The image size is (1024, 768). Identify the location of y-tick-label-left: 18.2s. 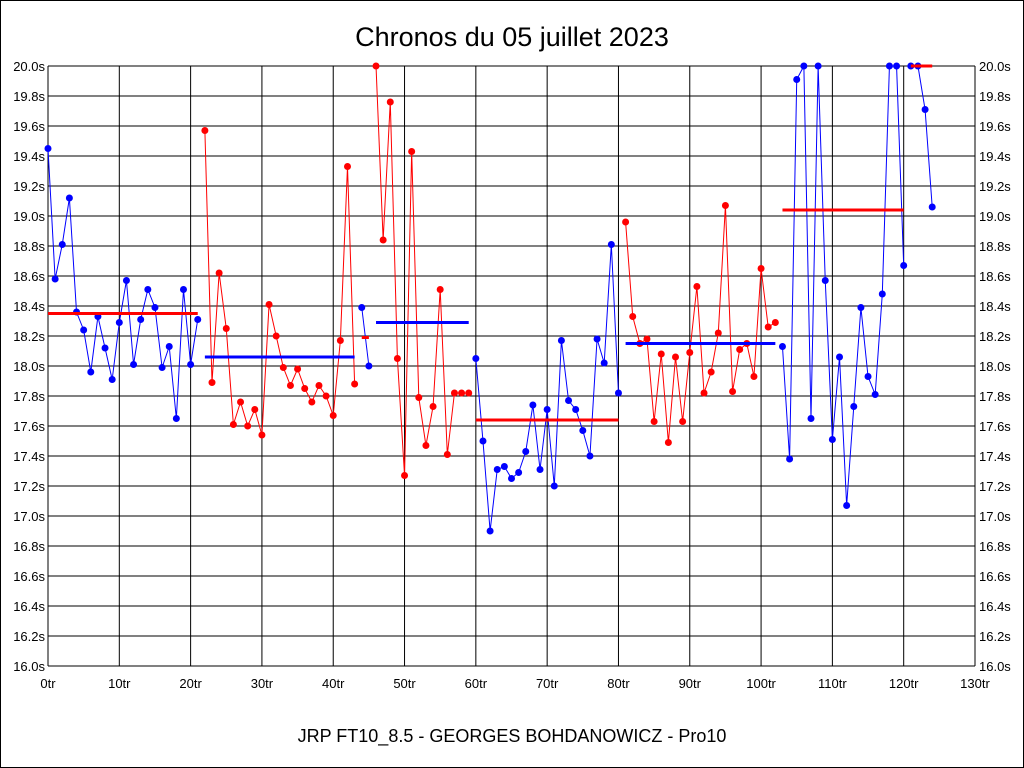
(29, 336).